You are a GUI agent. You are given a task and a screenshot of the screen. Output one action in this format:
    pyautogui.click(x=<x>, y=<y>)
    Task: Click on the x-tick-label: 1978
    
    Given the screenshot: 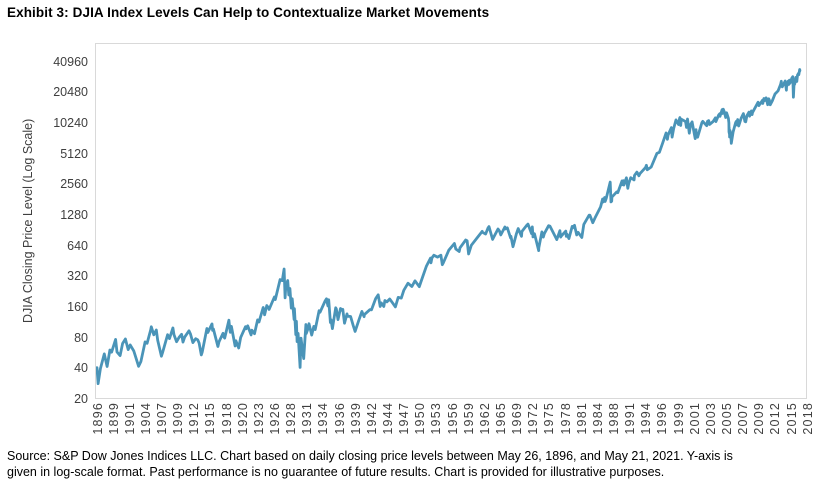 What is the action you would take?
    pyautogui.click(x=565, y=418)
    